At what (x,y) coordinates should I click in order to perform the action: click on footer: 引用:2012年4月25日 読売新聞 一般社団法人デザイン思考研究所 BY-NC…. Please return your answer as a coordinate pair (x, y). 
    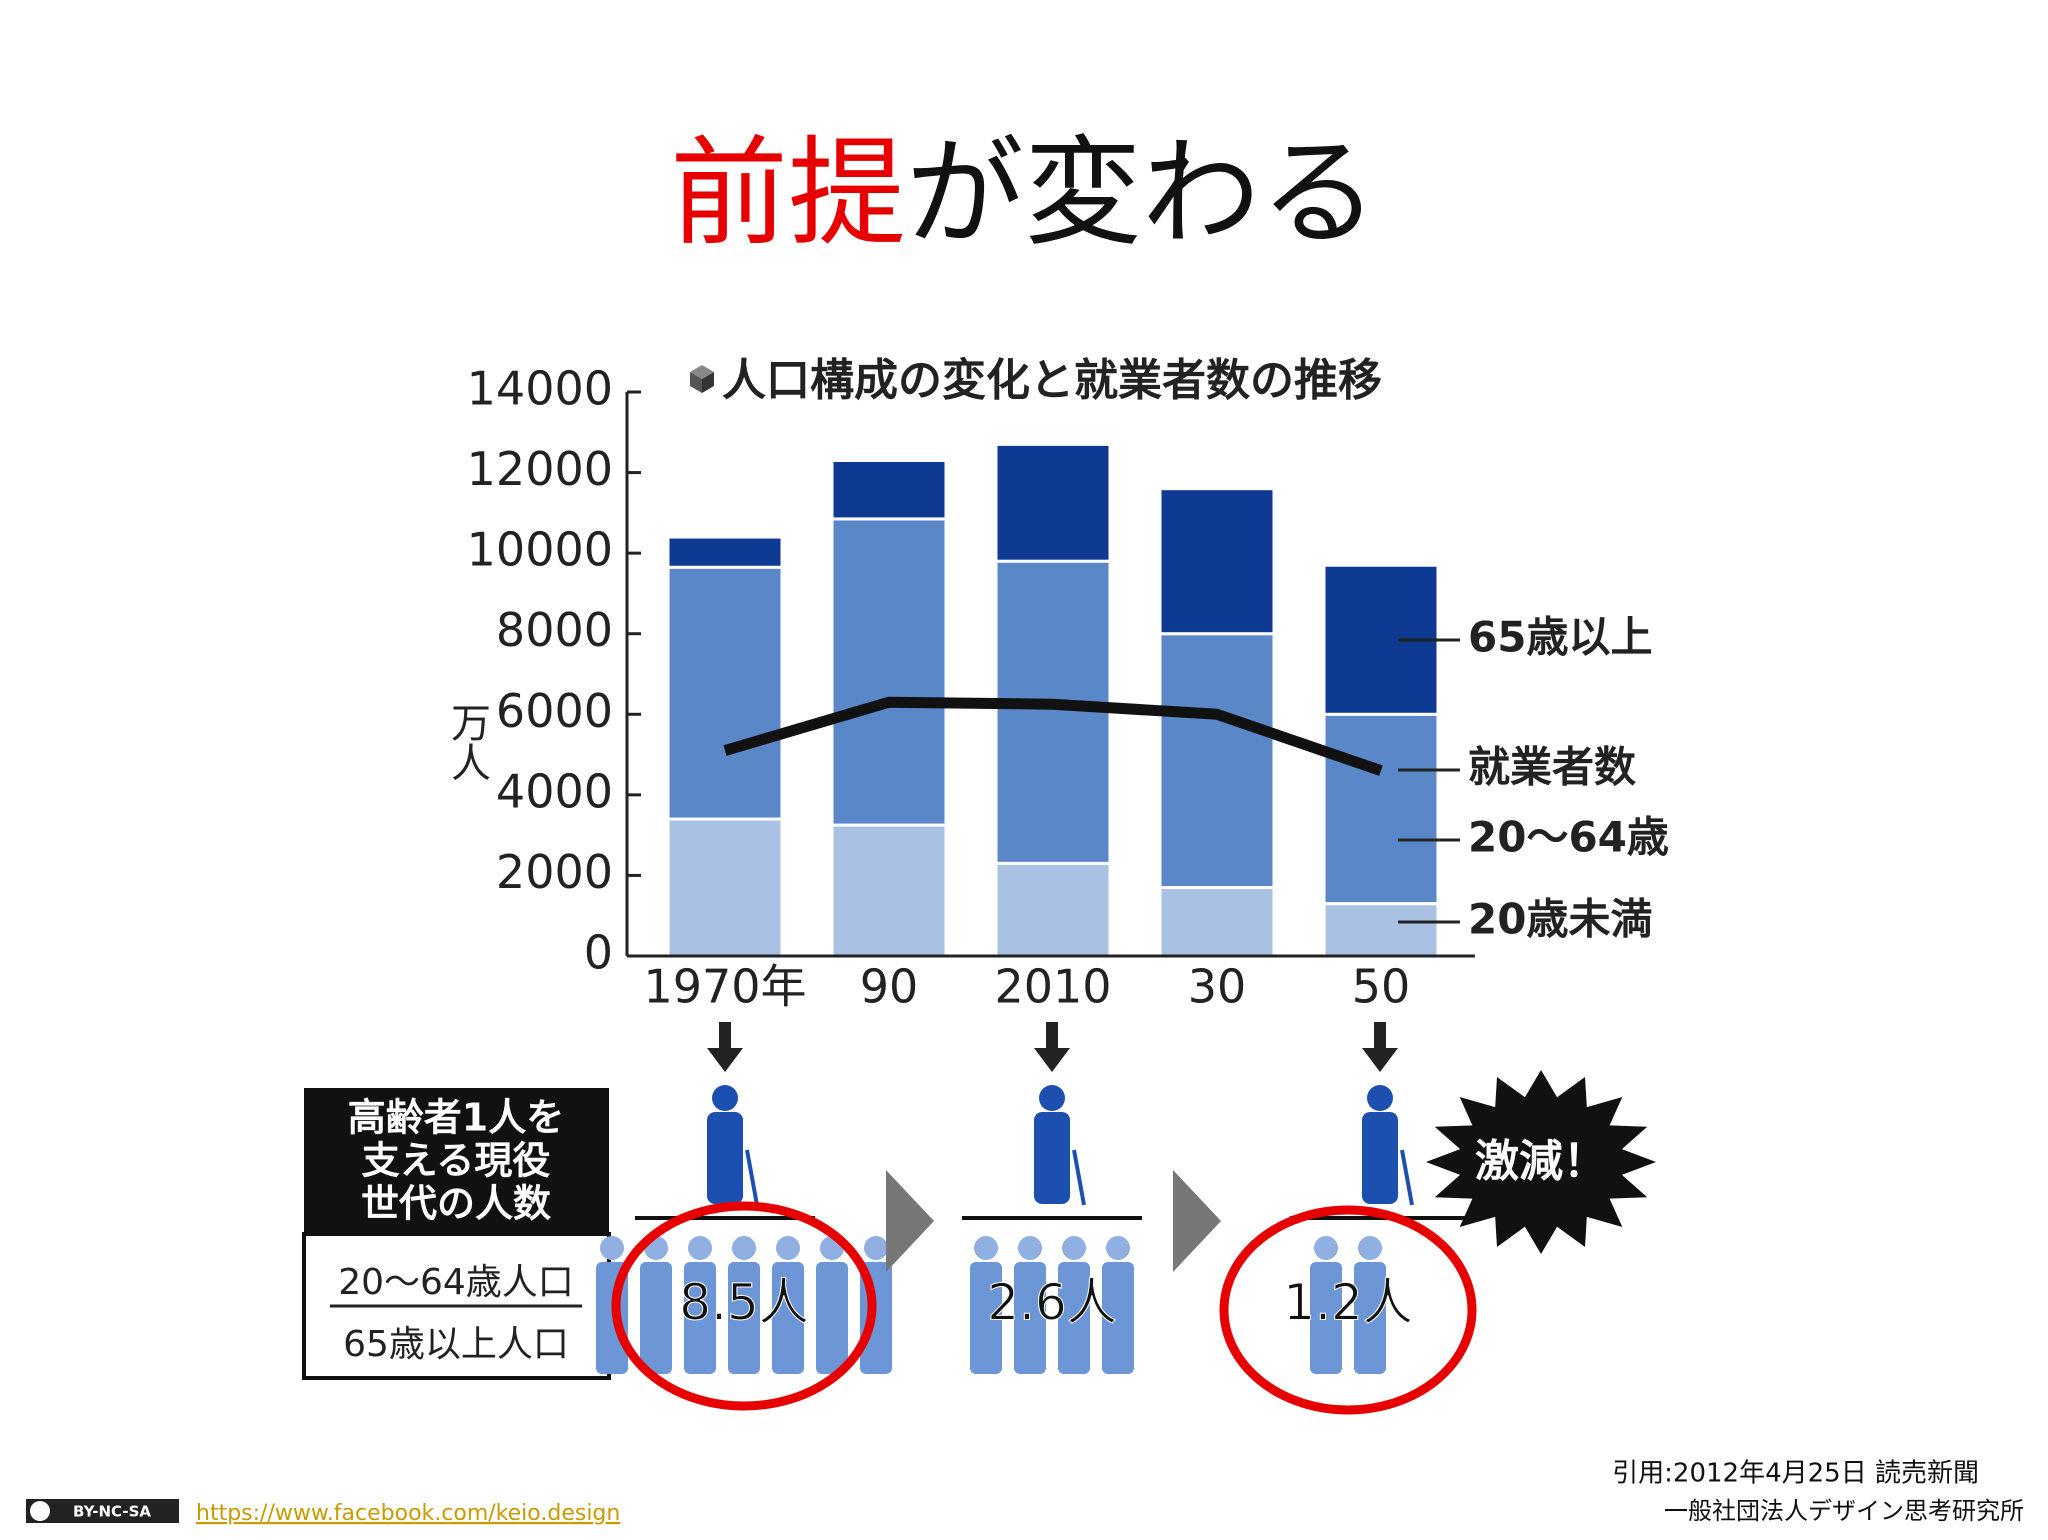
    Looking at the image, I should click on (1025, 1492).